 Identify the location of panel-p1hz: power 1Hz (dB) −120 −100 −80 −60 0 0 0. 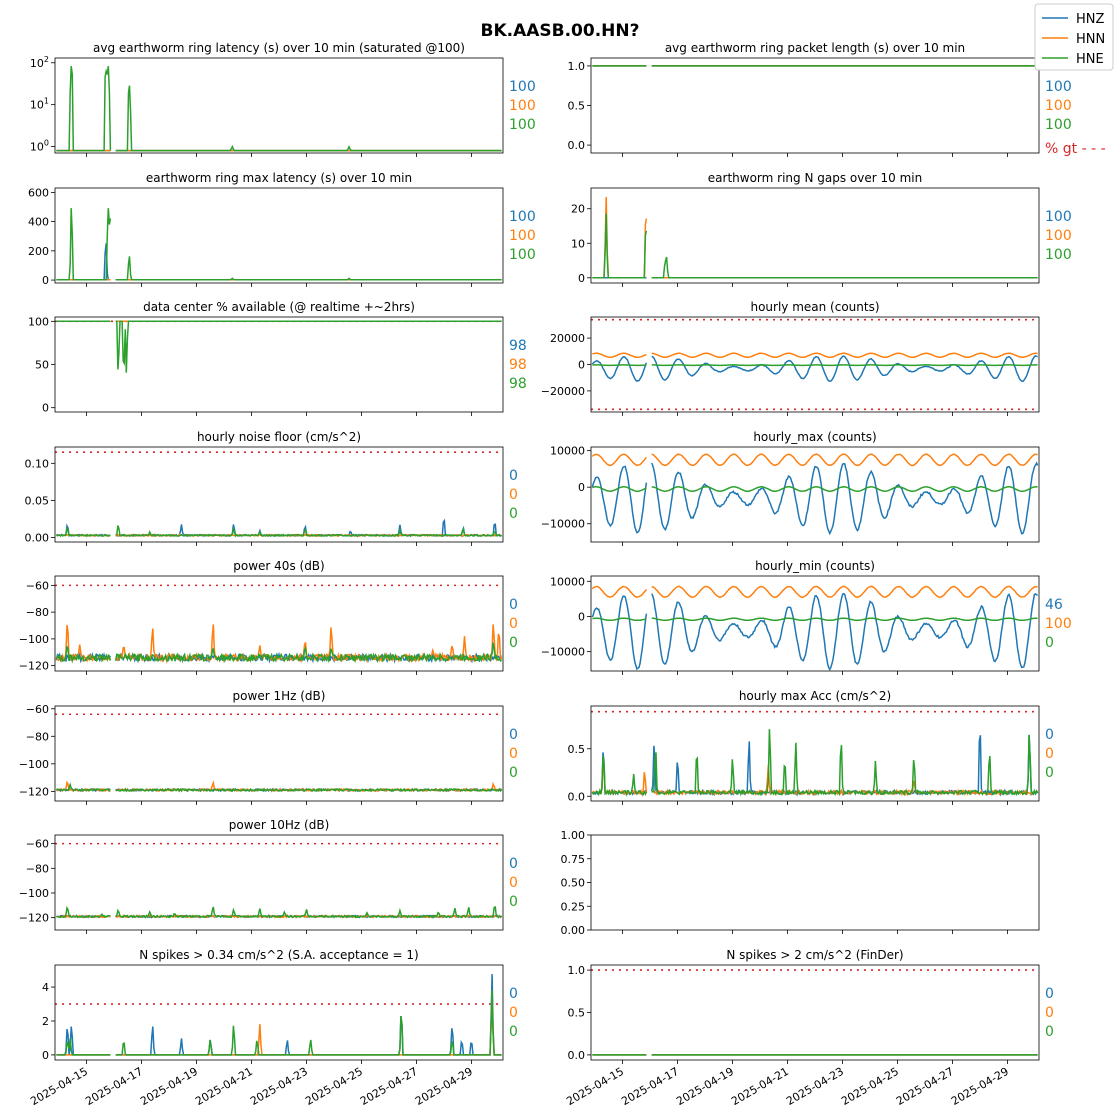
(268, 747).